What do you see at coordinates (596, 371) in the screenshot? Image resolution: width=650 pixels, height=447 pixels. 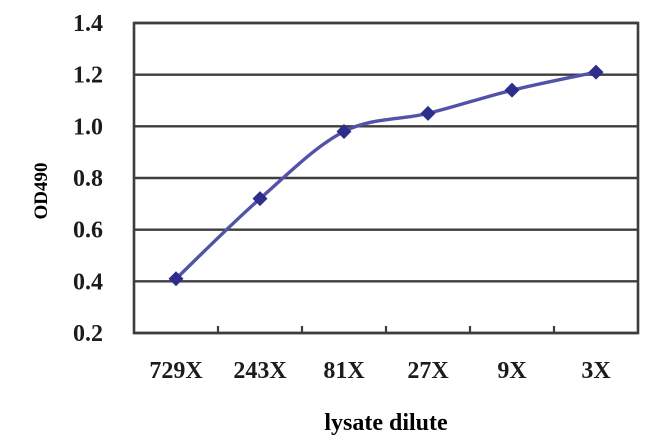 I see `x-category-label: 3X` at bounding box center [596, 371].